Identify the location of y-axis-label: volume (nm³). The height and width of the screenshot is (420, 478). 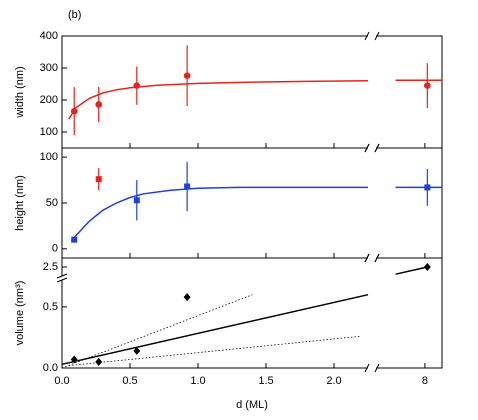
(20, 313).